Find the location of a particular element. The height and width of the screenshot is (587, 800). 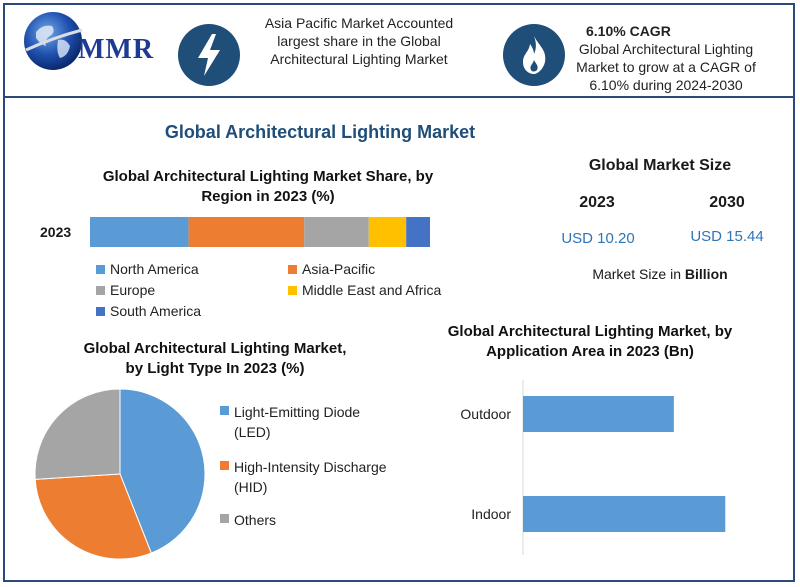

market-size-unit-bold: Billion is located at coordinates (706, 274).